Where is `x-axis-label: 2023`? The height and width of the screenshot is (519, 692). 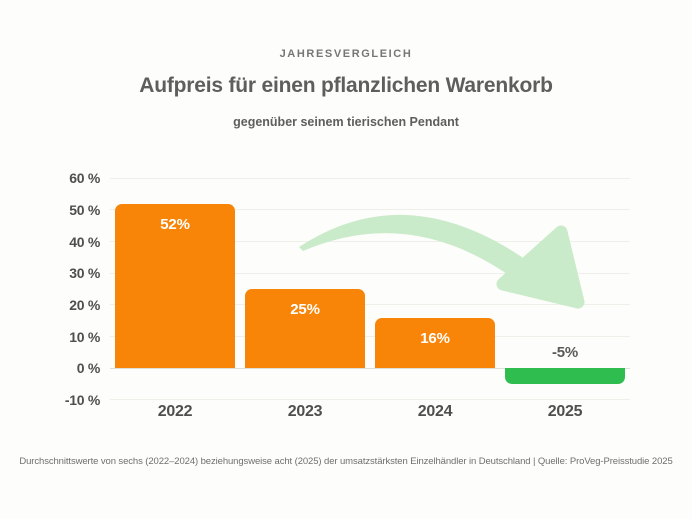 x-axis-label: 2023 is located at coordinates (305, 411).